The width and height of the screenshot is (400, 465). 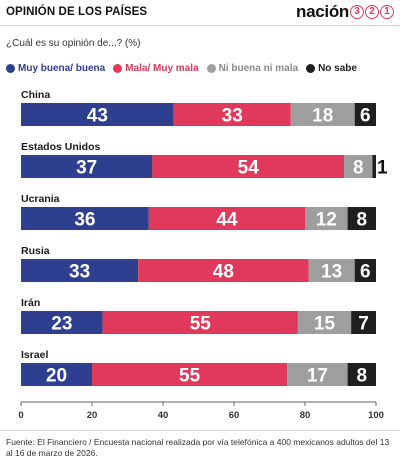 I want to click on legend-label: Muy buena/ buena, so click(x=62, y=68).